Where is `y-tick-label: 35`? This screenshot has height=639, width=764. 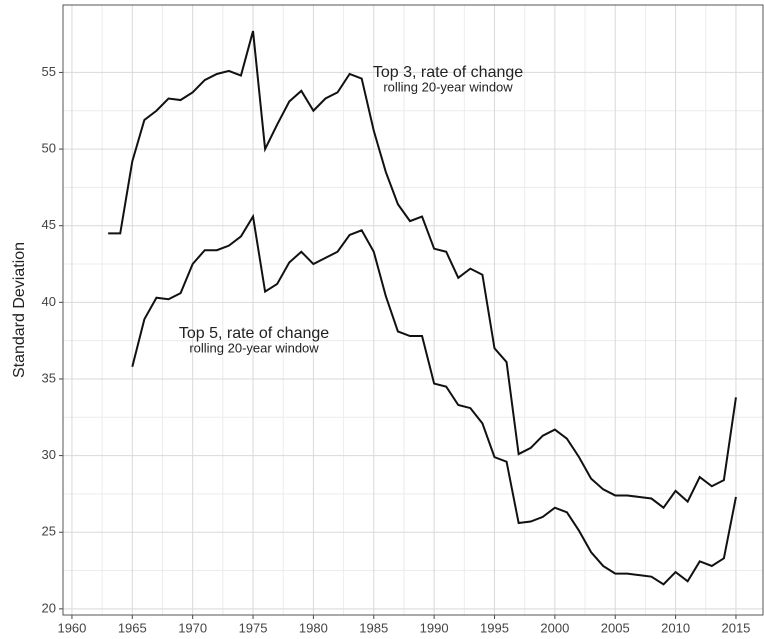
y-tick-label: 35 is located at coordinates (49, 377).